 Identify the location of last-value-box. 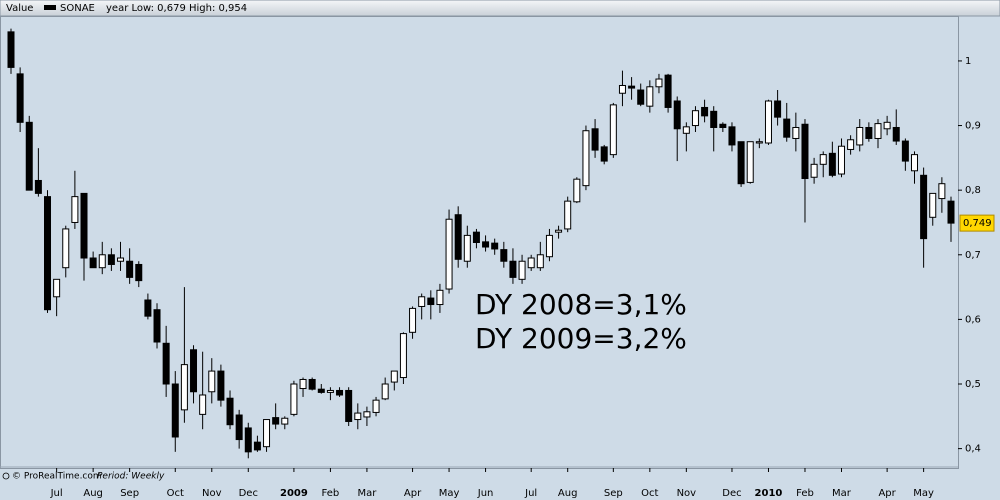
(977, 223).